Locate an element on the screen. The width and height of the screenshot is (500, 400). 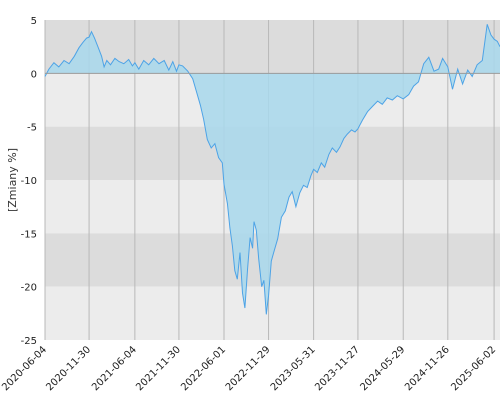
y-tick-label-2: -5 is located at coordinates (32, 128).